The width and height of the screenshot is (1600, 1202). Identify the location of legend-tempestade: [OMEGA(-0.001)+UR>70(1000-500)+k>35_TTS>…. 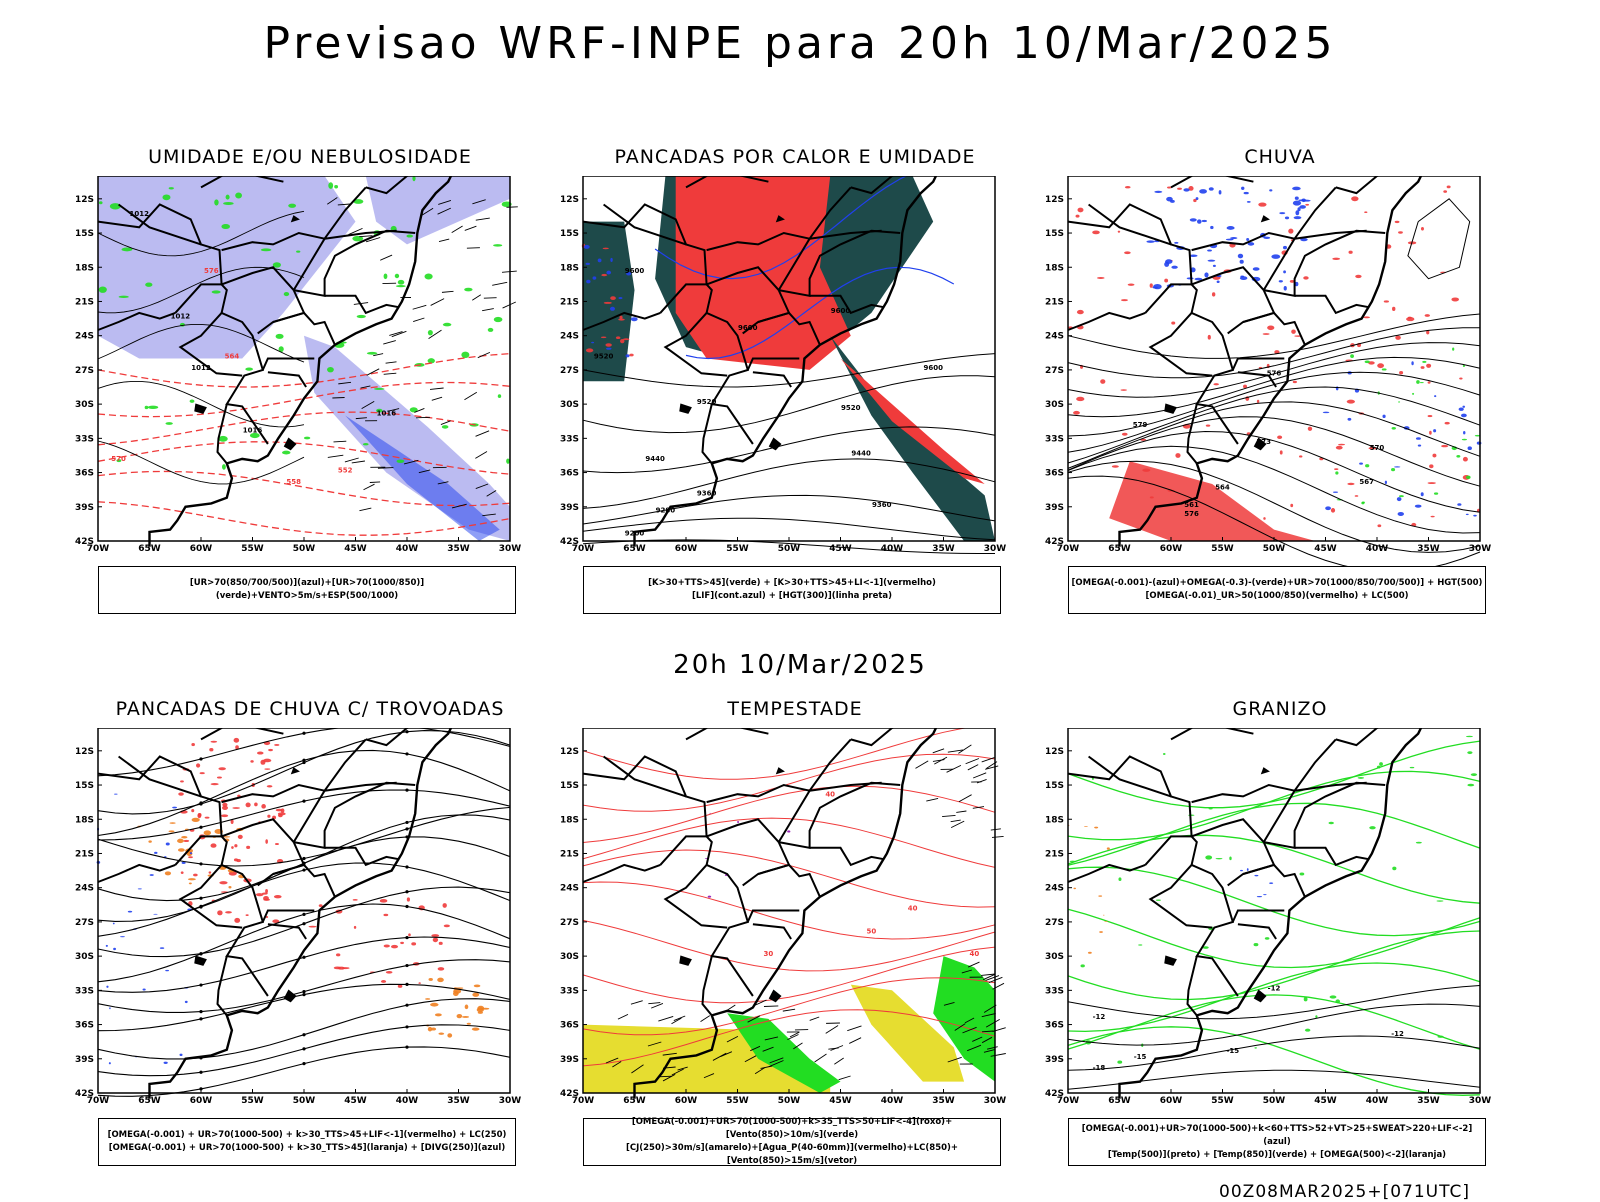
(792, 1142).